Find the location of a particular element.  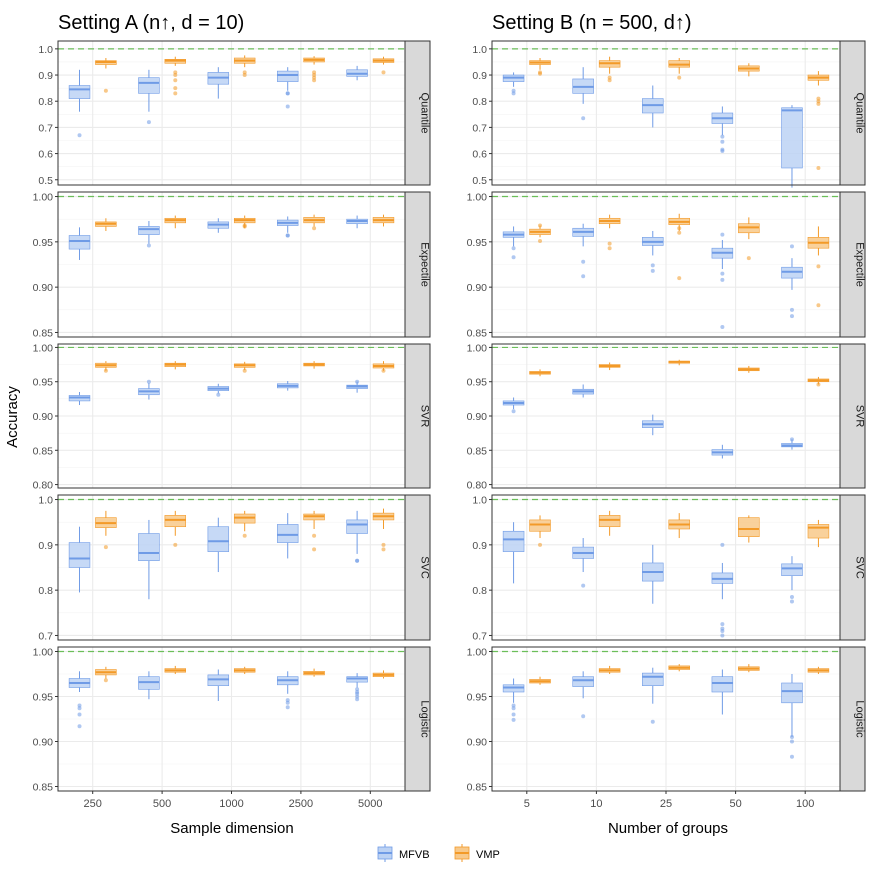

legend-label-vmp: VMP is located at coordinates (488, 855).